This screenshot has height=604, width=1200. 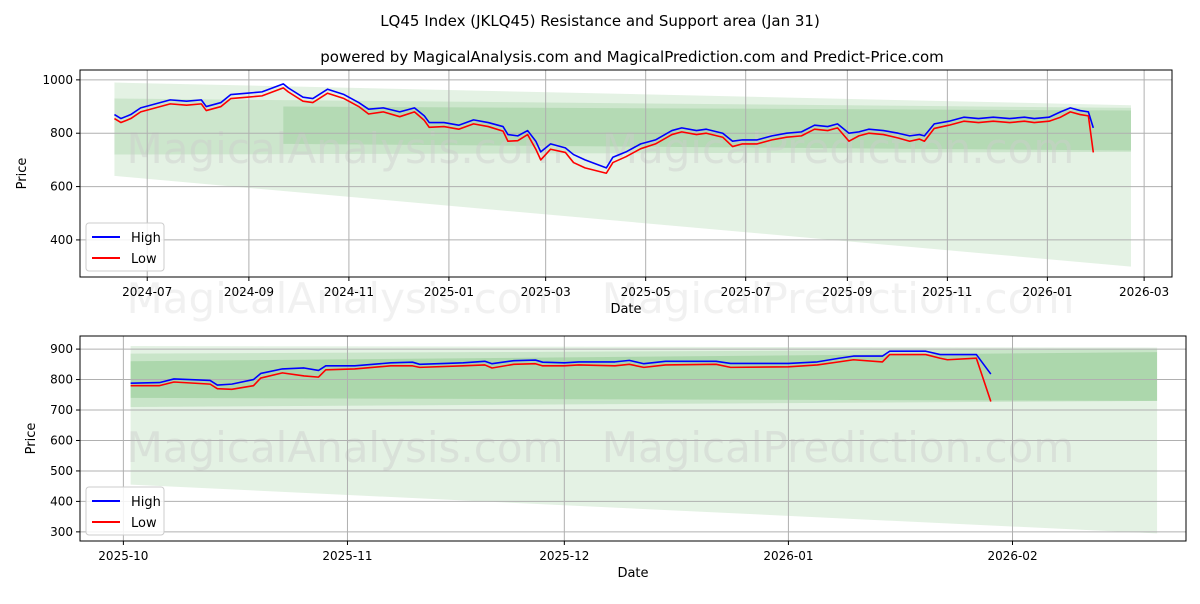 What do you see at coordinates (564, 556) in the screenshot?
I see `x-tick-label: 2025-12` at bounding box center [564, 556].